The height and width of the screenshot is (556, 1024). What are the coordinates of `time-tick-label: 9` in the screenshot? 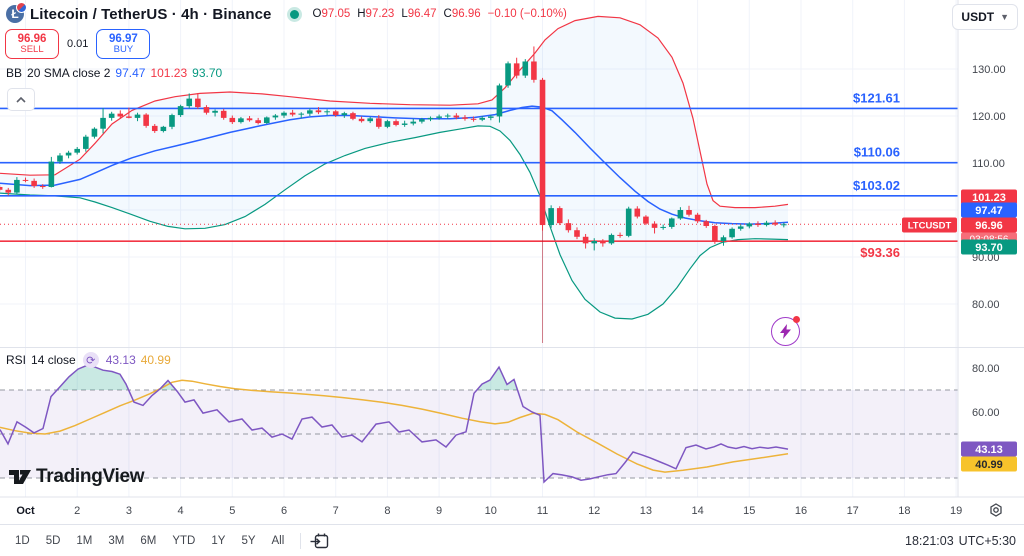 It's located at (439, 511).